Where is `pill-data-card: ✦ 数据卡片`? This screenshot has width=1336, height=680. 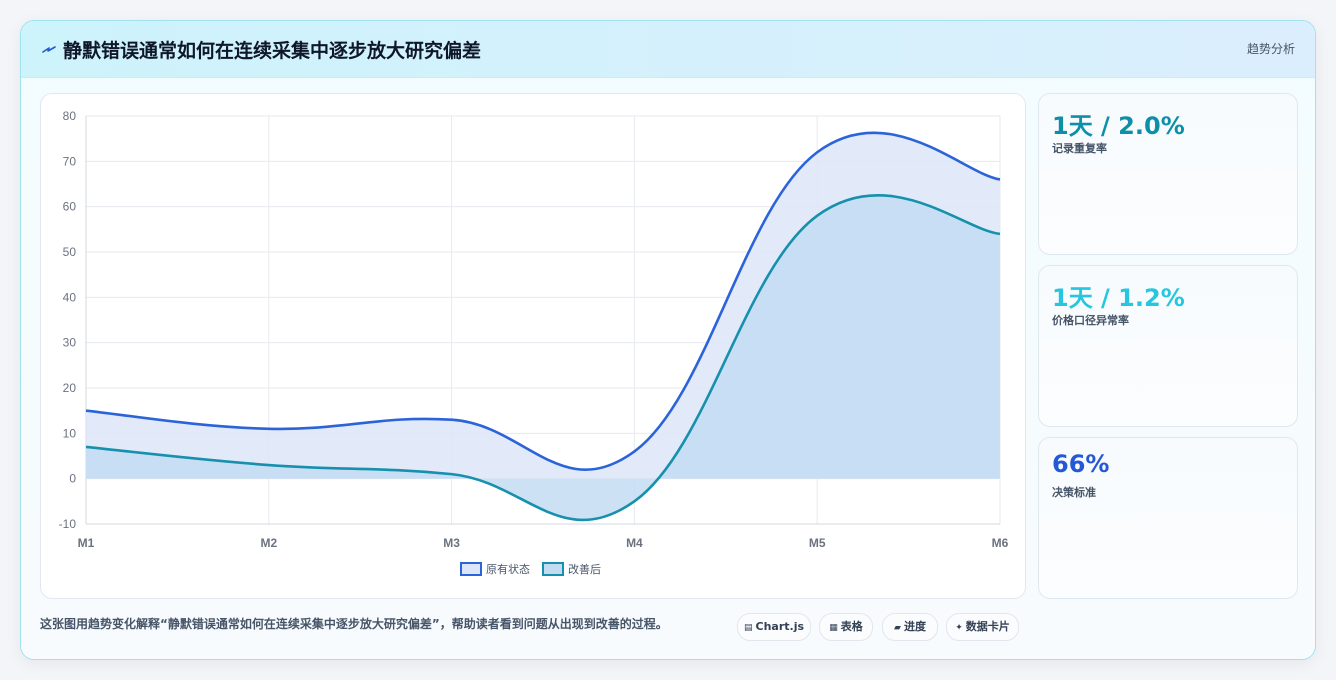
pill-data-card: ✦ 数据卡片 is located at coordinates (982, 627).